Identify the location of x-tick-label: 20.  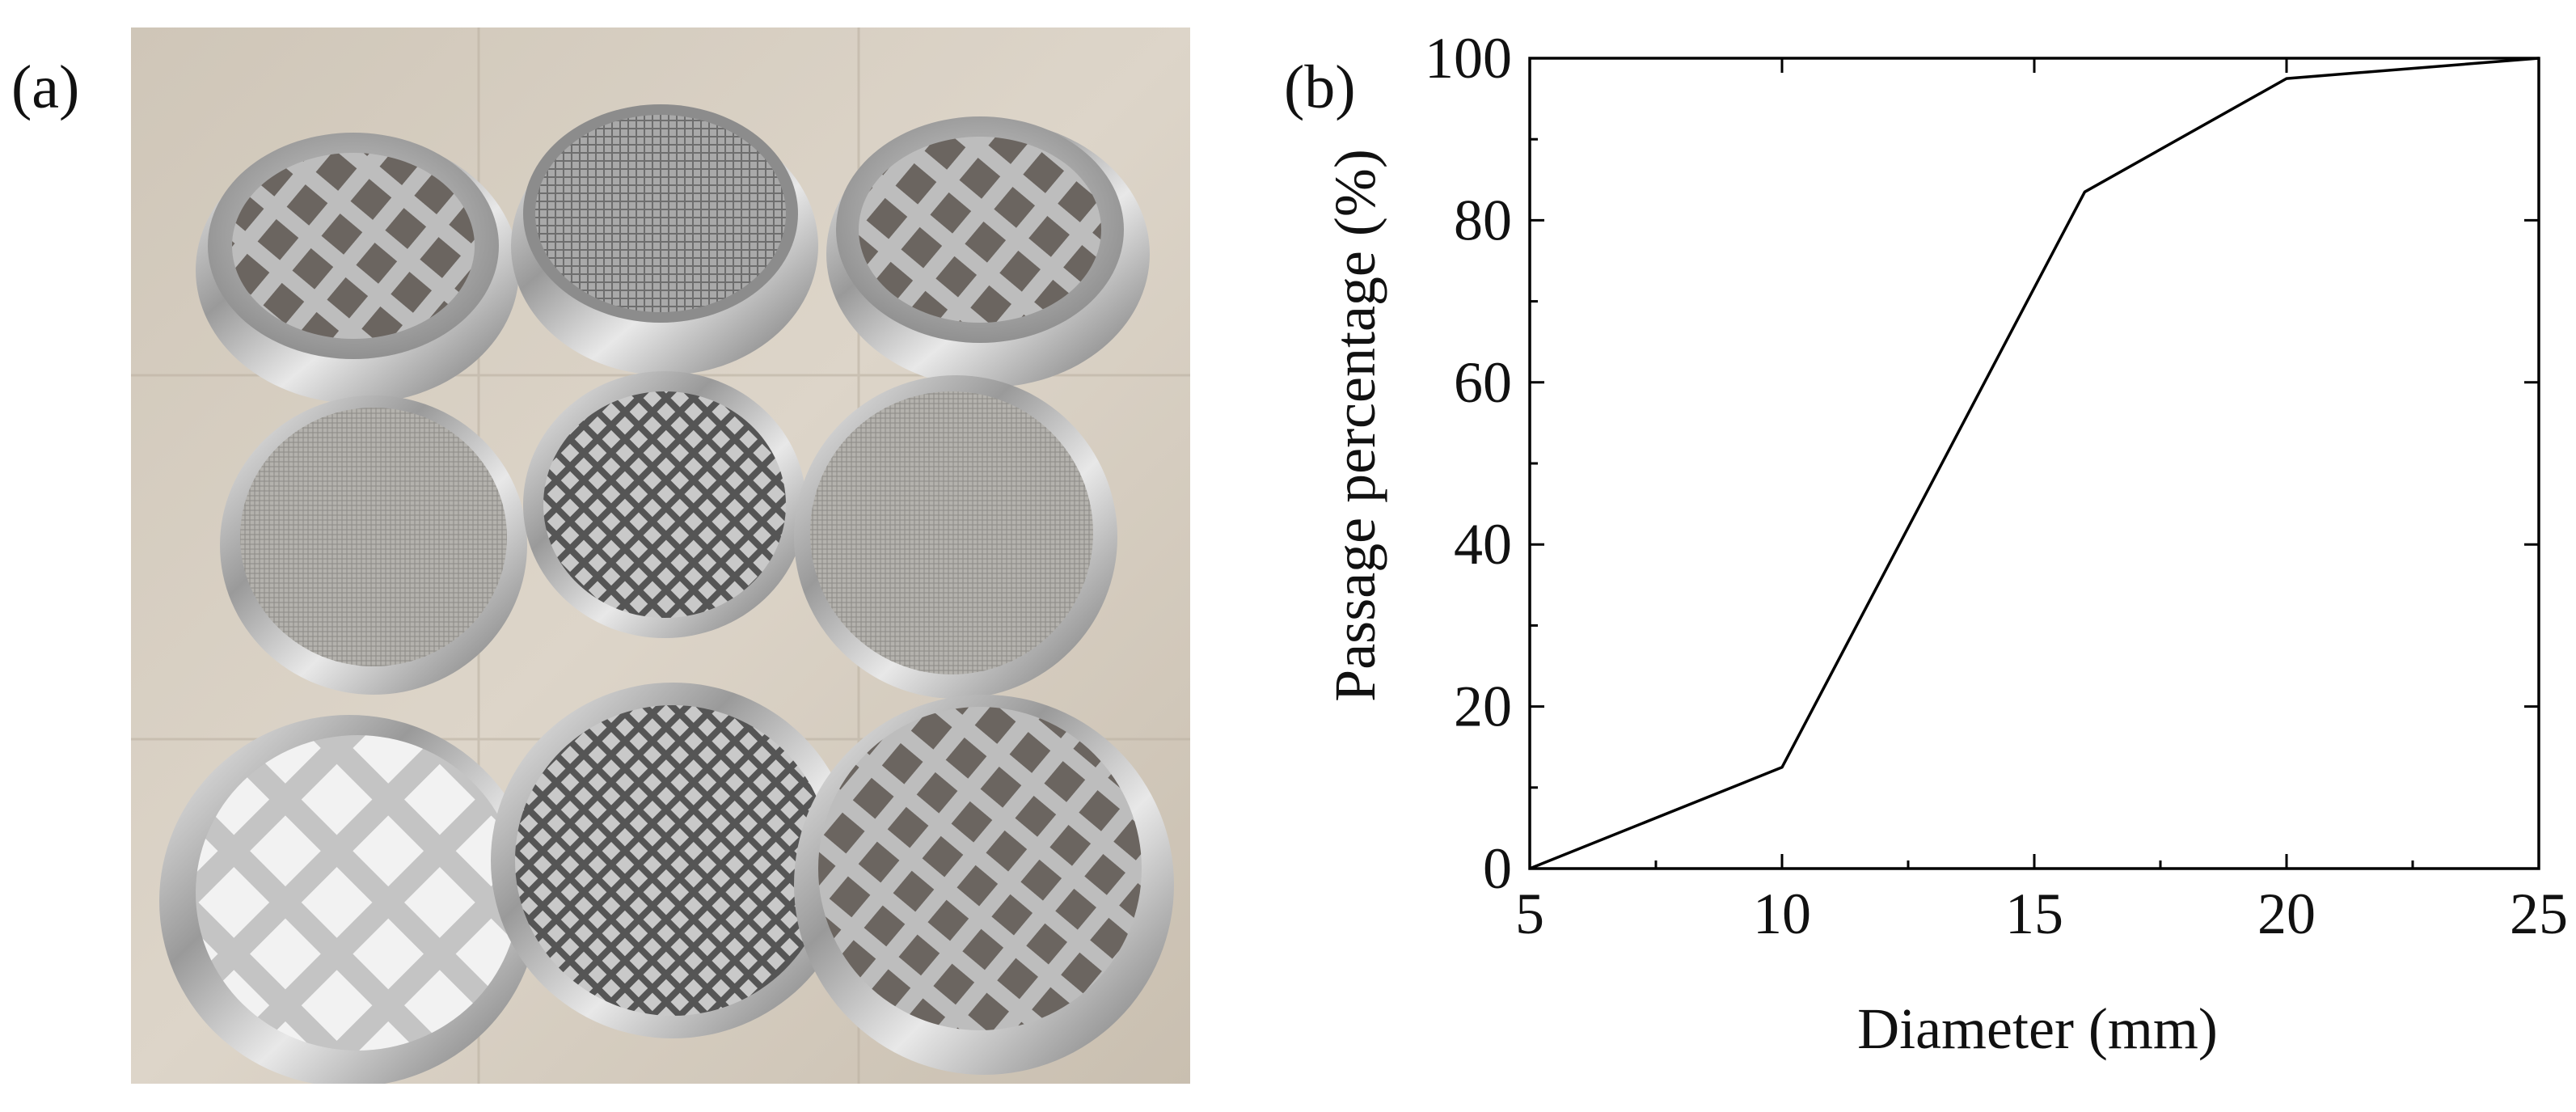
(2286, 914).